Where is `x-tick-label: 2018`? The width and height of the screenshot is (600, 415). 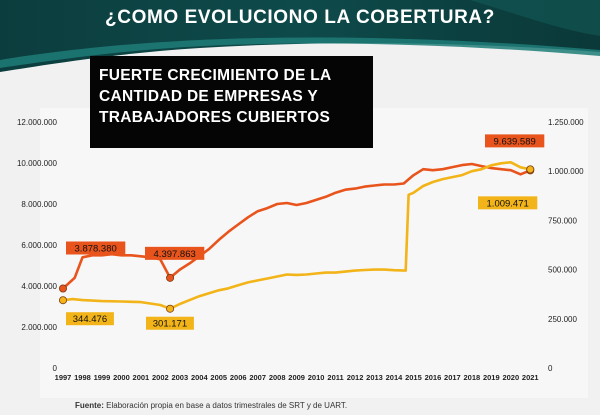 x-tick-label: 2018 is located at coordinates (472, 377).